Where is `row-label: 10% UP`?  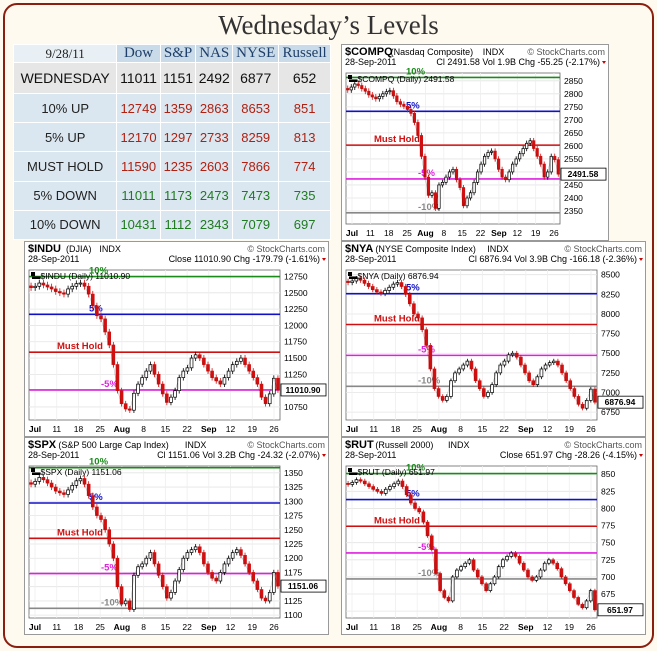
row-label: 10% UP is located at coordinates (65, 108).